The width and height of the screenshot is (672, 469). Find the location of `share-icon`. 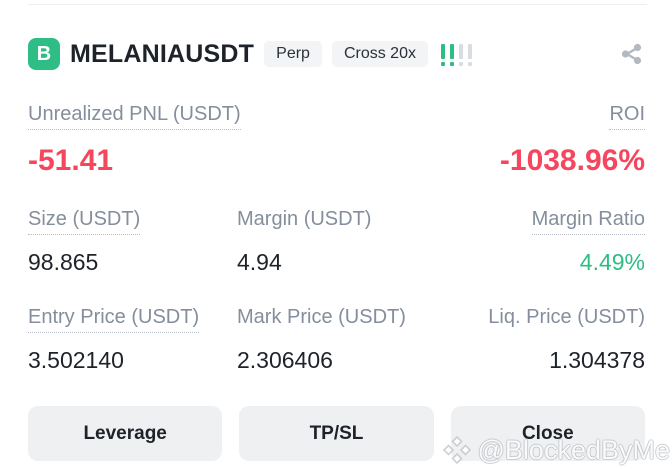

share-icon is located at coordinates (632, 54).